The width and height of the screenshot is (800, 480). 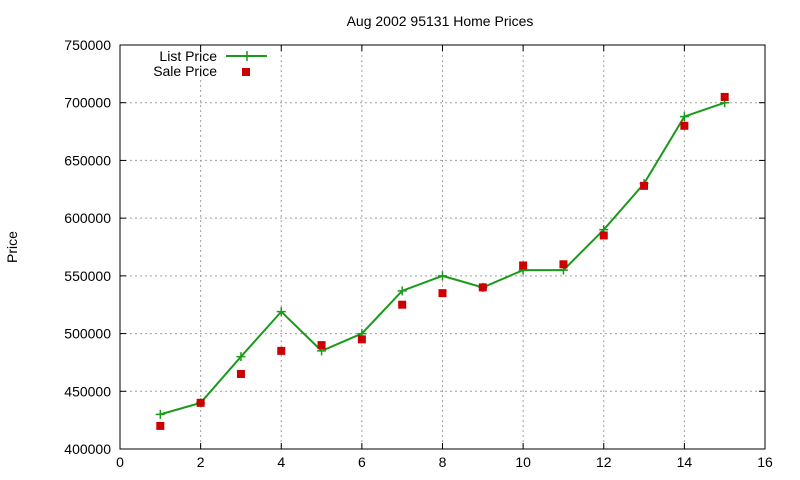 What do you see at coordinates (87, 45) in the screenshot?
I see `y-tick-label: 750000` at bounding box center [87, 45].